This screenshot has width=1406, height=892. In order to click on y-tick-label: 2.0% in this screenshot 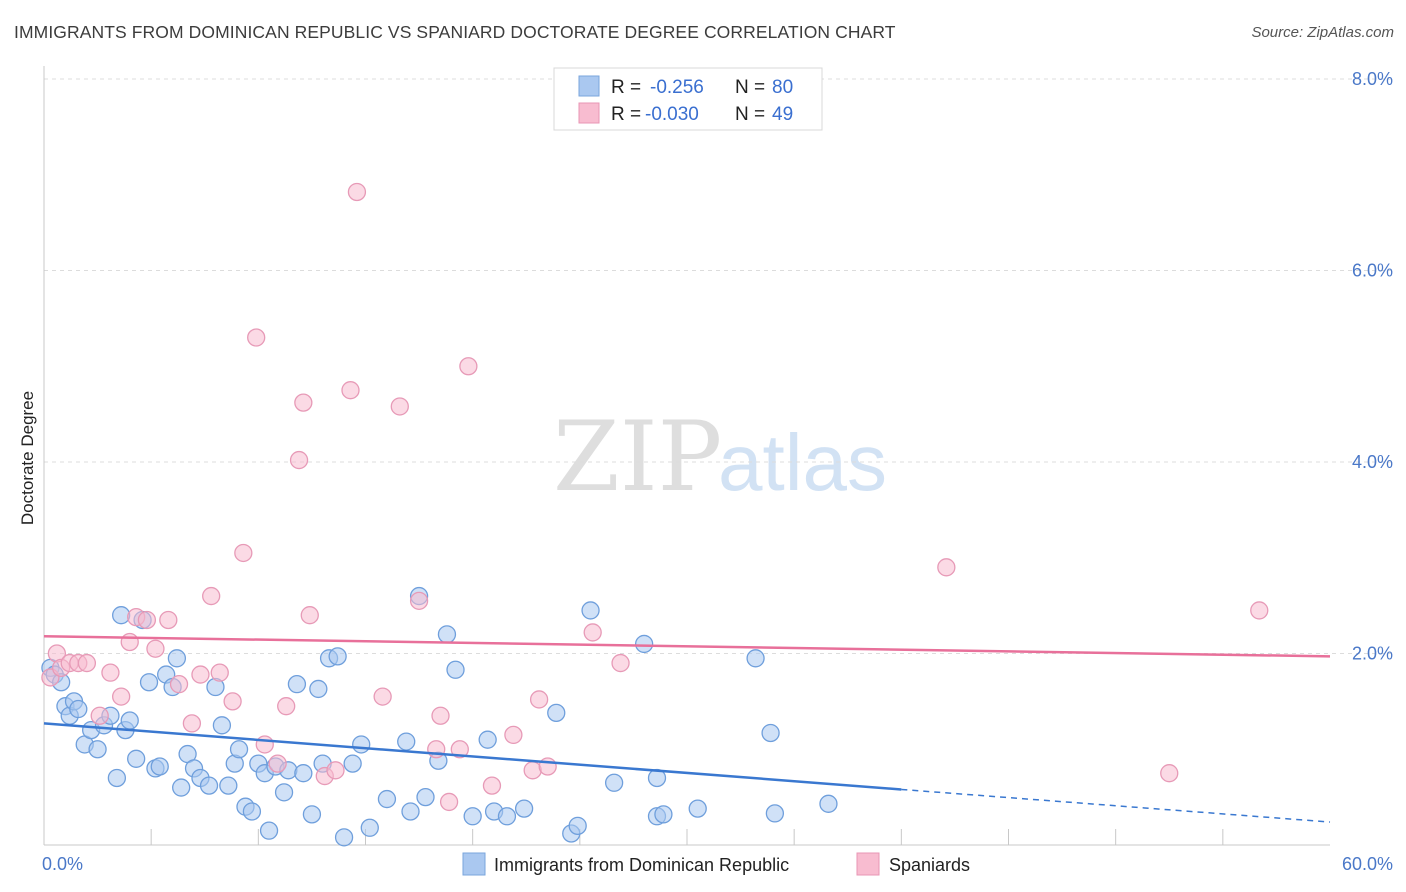, I will do `click(1372, 654)`.